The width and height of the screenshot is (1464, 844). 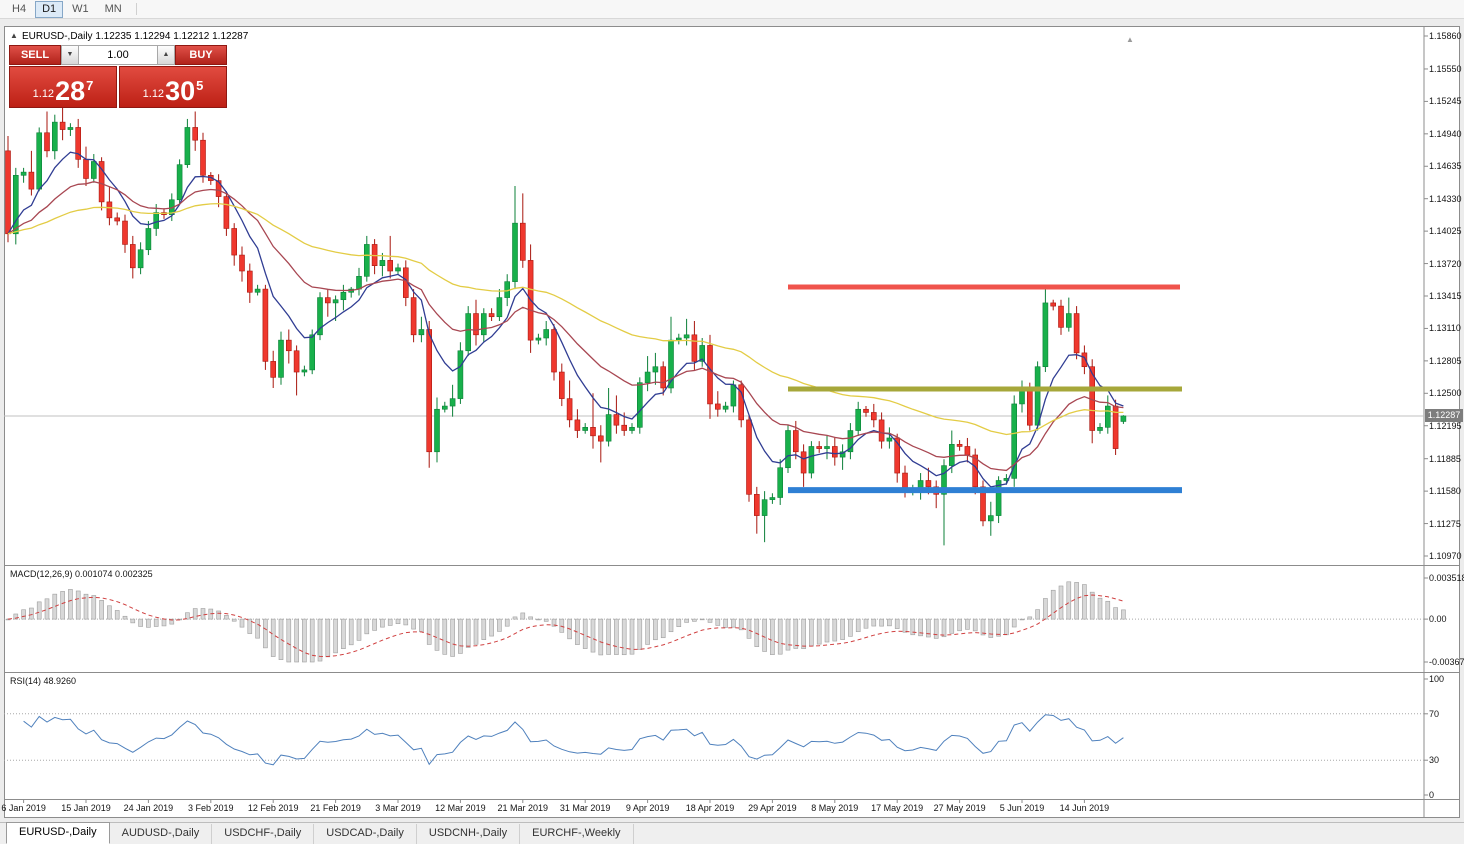 What do you see at coordinates (1437, 679) in the screenshot?
I see `rsi-axis-label: 100` at bounding box center [1437, 679].